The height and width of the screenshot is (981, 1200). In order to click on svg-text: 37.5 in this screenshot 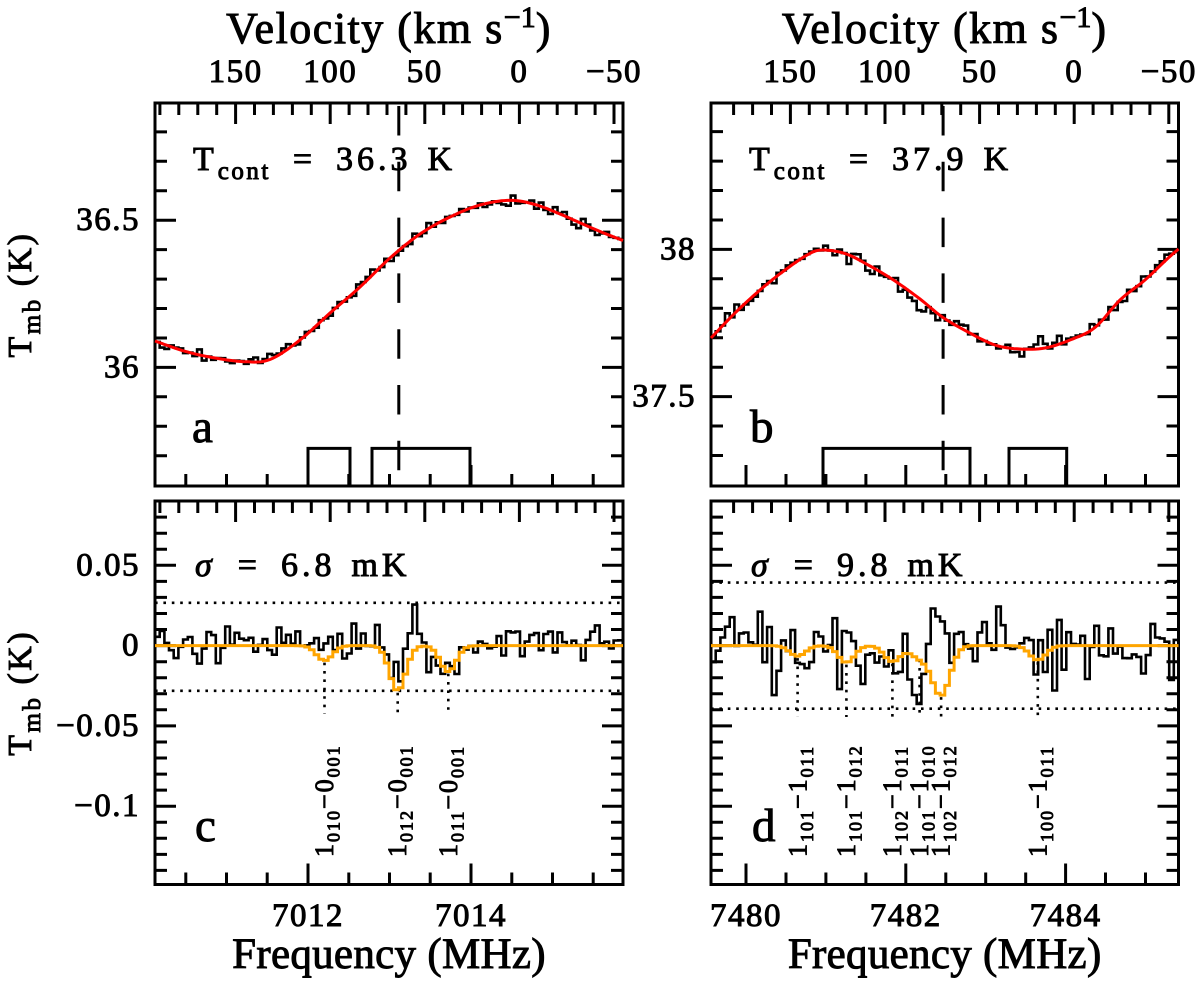, I will do `click(664, 397)`.